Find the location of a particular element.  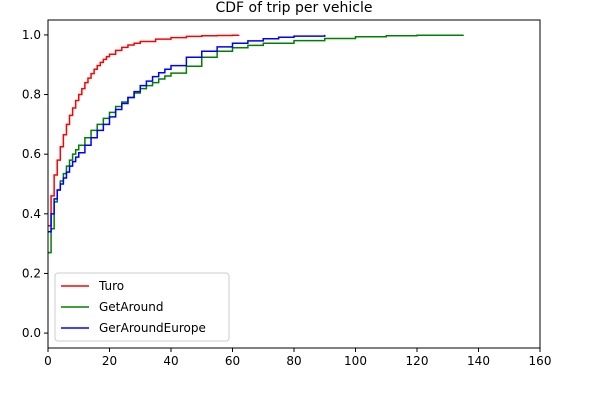

x-tick-label: 60 is located at coordinates (232, 361).